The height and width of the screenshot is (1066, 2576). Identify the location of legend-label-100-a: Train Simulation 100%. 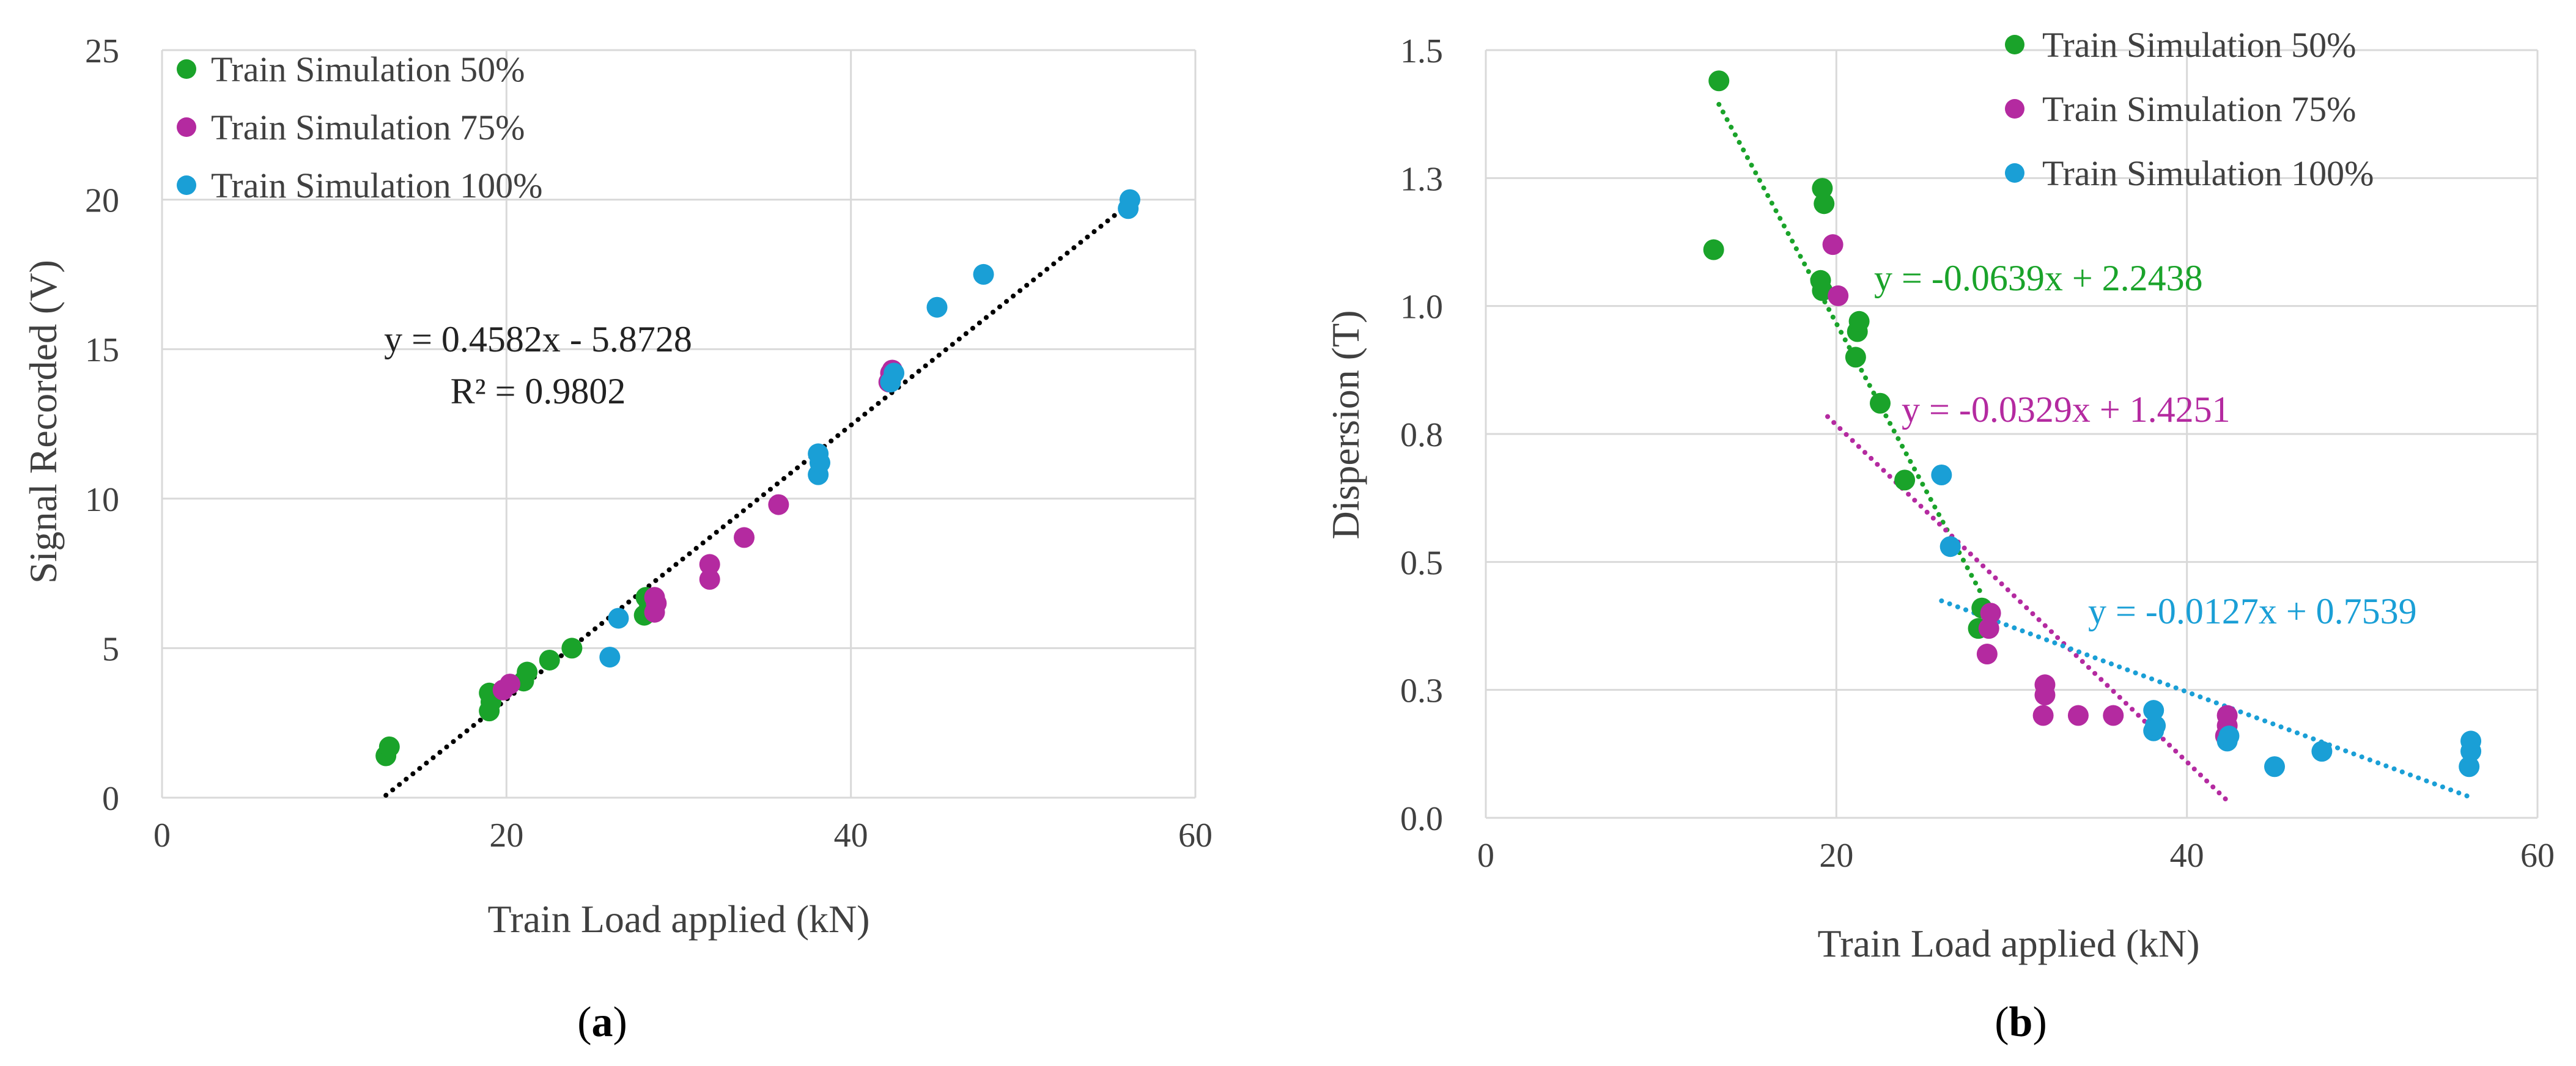
(376, 185).